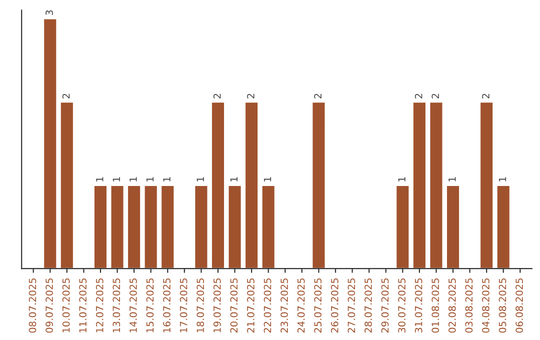 The image size is (540, 340). I want to click on x-tick-label: 08.07.2025, so click(32, 305).